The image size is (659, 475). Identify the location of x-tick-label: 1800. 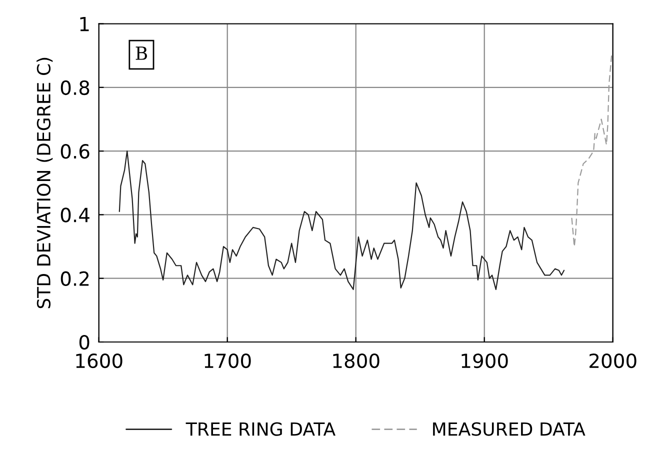
(356, 360).